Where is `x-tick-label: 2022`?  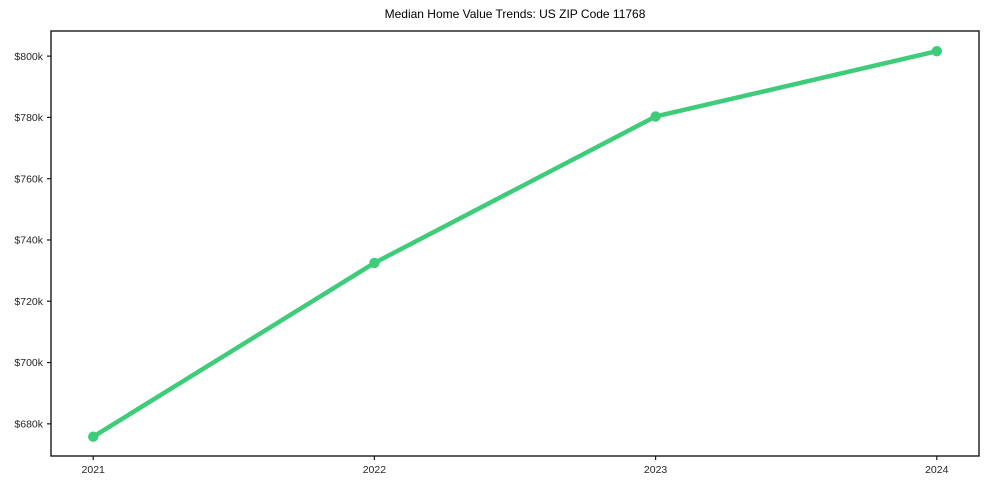
x-tick-label: 2022 is located at coordinates (375, 470).